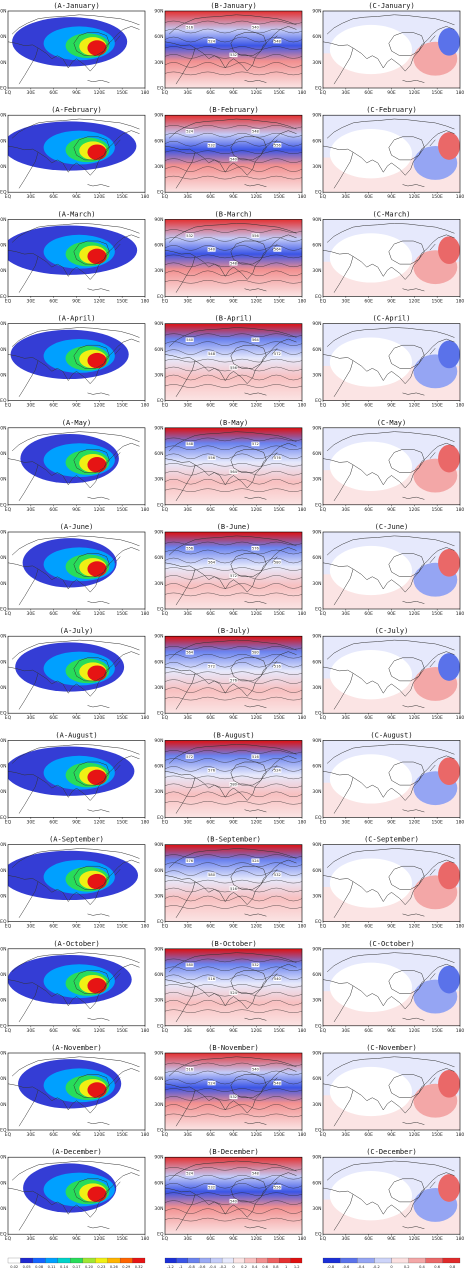  What do you see at coordinates (256, 653) in the screenshot?
I see `contour-label: 580` at bounding box center [256, 653].